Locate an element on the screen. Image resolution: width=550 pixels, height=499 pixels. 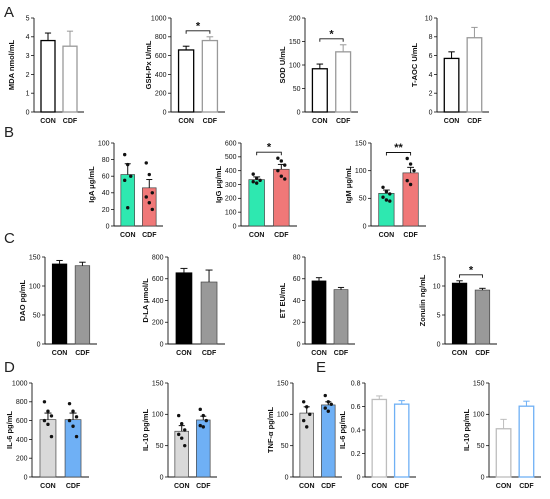
chart-mda: 0 1 2 3 4 5 MDA nmol/mL CON CDF is located at coordinates (45, 70).